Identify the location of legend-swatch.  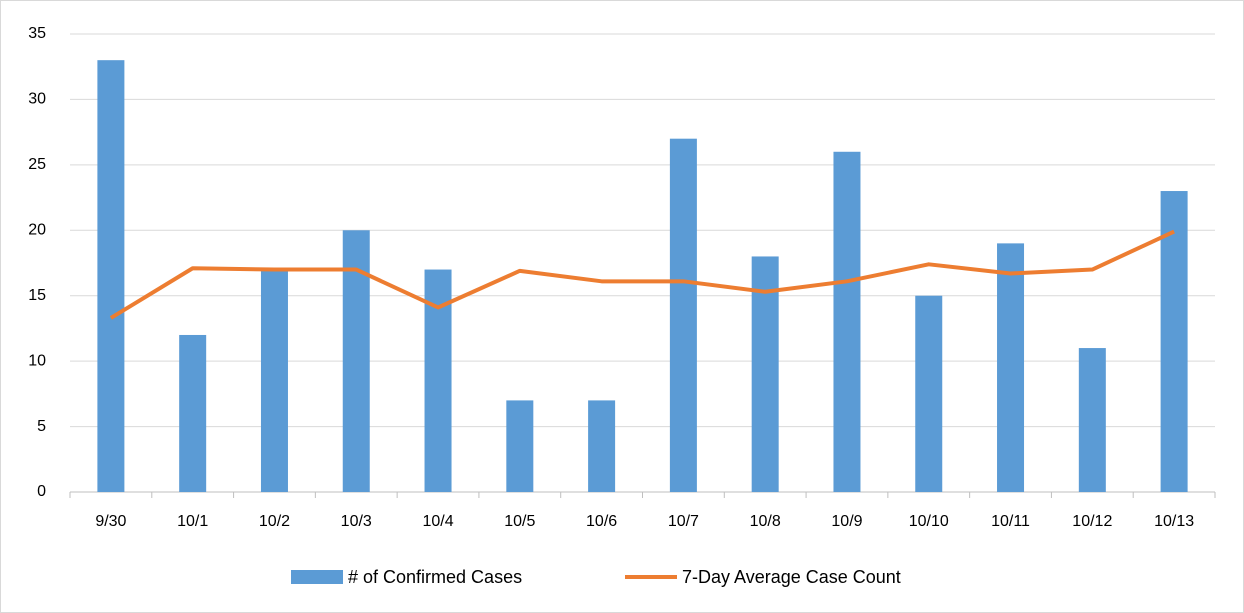
(317, 577).